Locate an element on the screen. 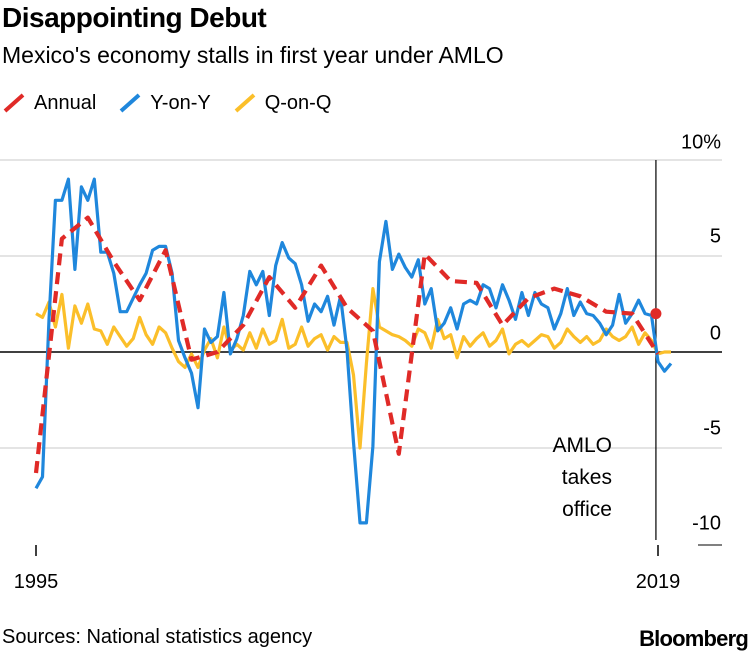 The image size is (750, 658). yoy-swatch-icon is located at coordinates (130, 103).